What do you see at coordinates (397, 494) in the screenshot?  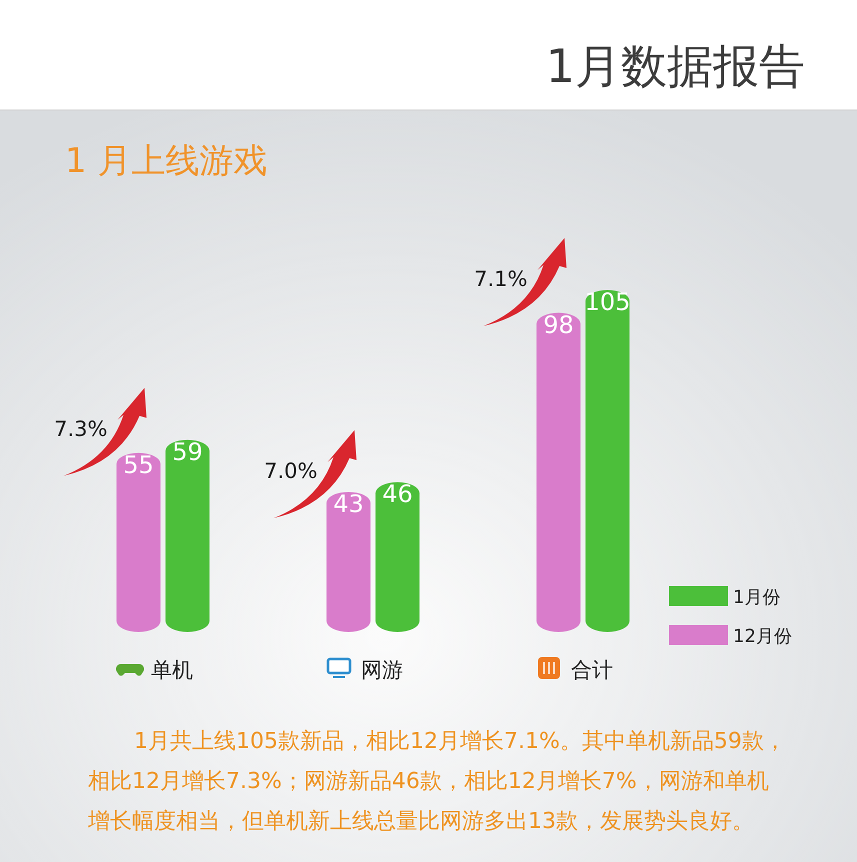 I see `data-label: 46` at bounding box center [397, 494].